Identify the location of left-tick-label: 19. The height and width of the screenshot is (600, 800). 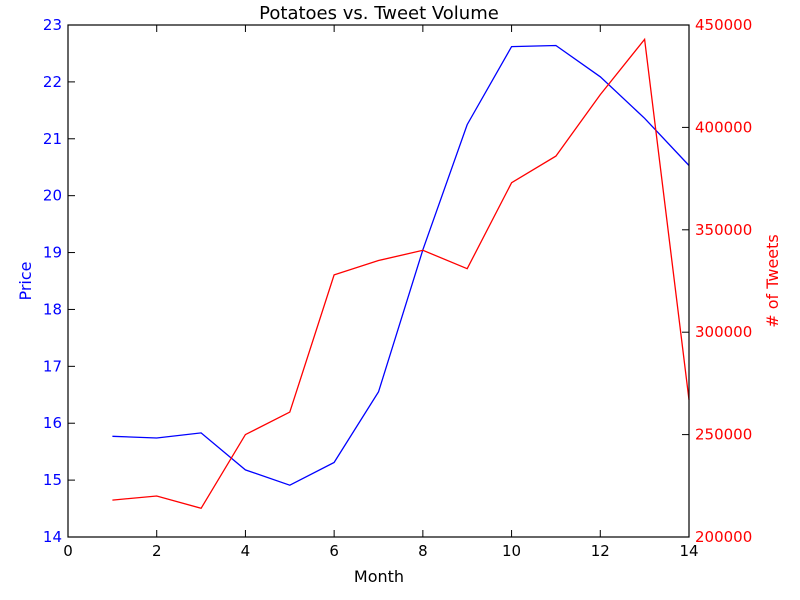
(52, 253).